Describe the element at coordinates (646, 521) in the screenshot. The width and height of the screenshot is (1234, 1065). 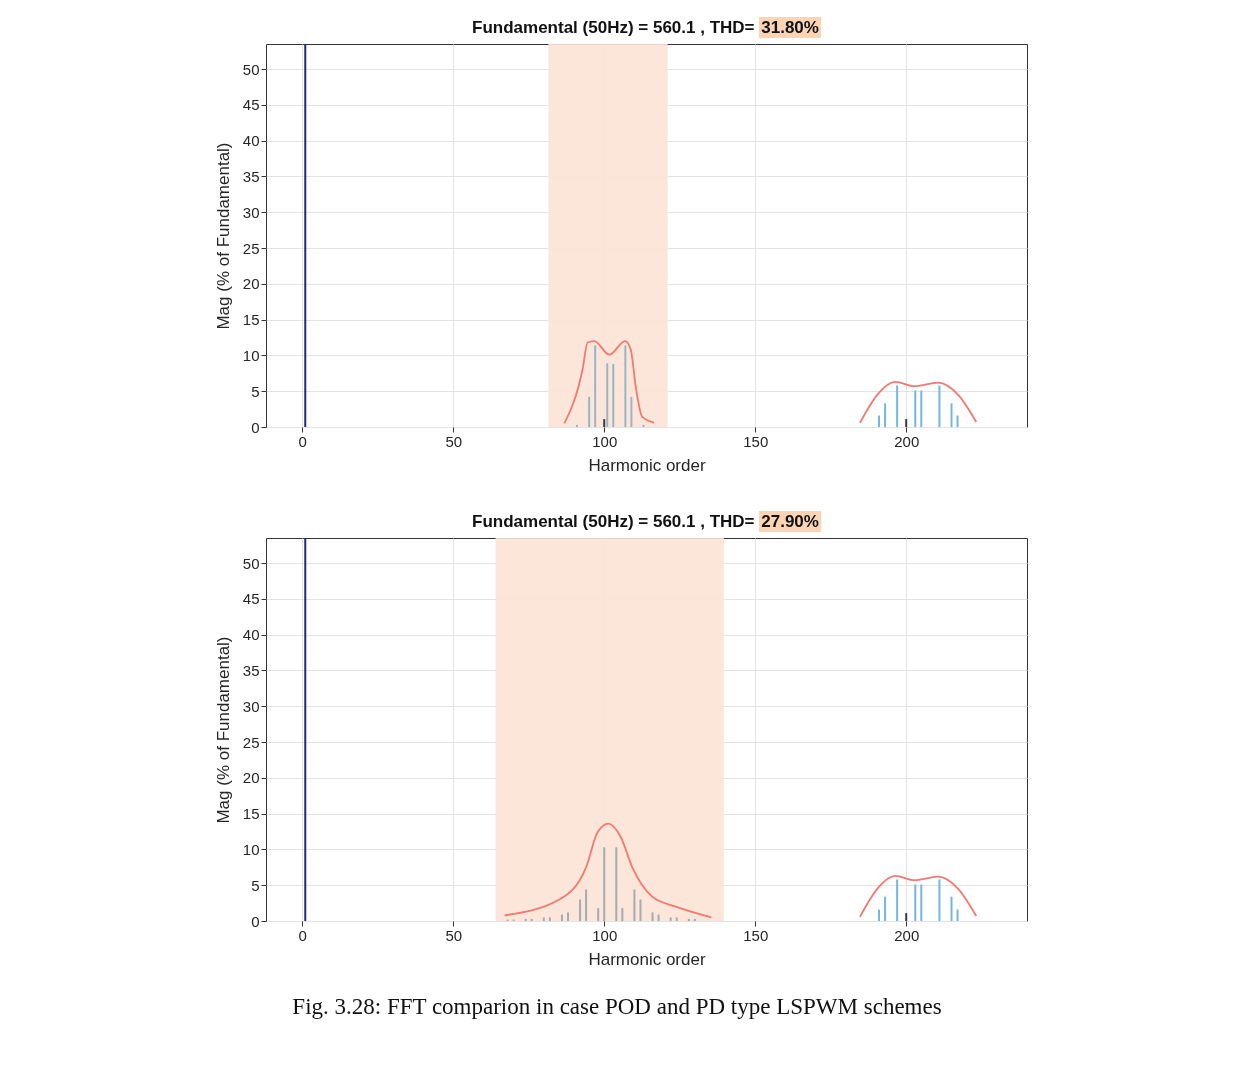
I see `chart-title: Fundamental (50Hz) = 560.1 , THD= 27.90%` at that location.